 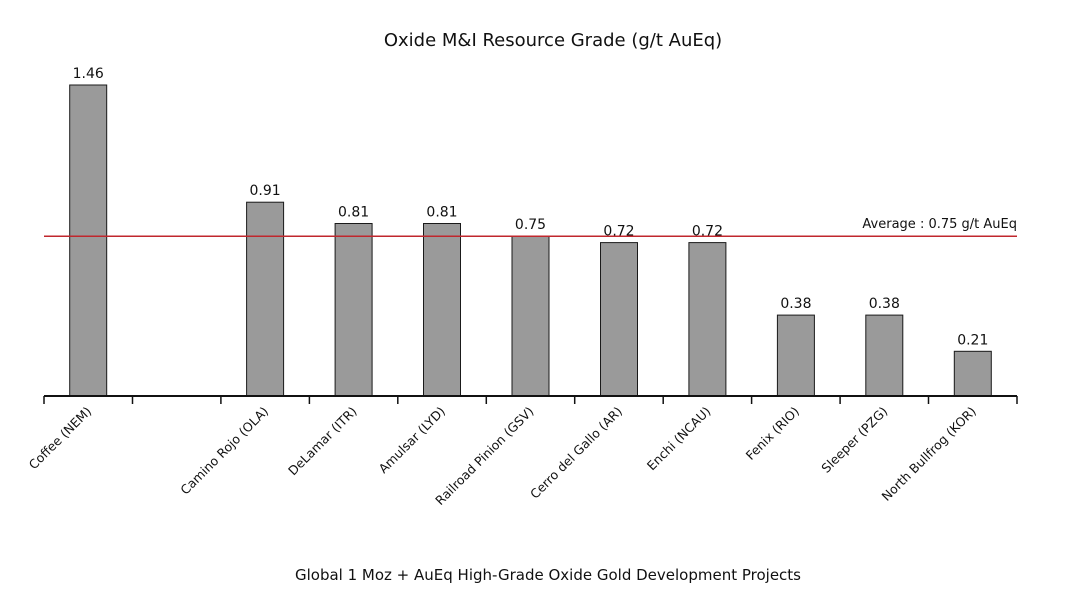 What do you see at coordinates (530, 399) in the screenshot?
I see `x-axis` at bounding box center [530, 399].